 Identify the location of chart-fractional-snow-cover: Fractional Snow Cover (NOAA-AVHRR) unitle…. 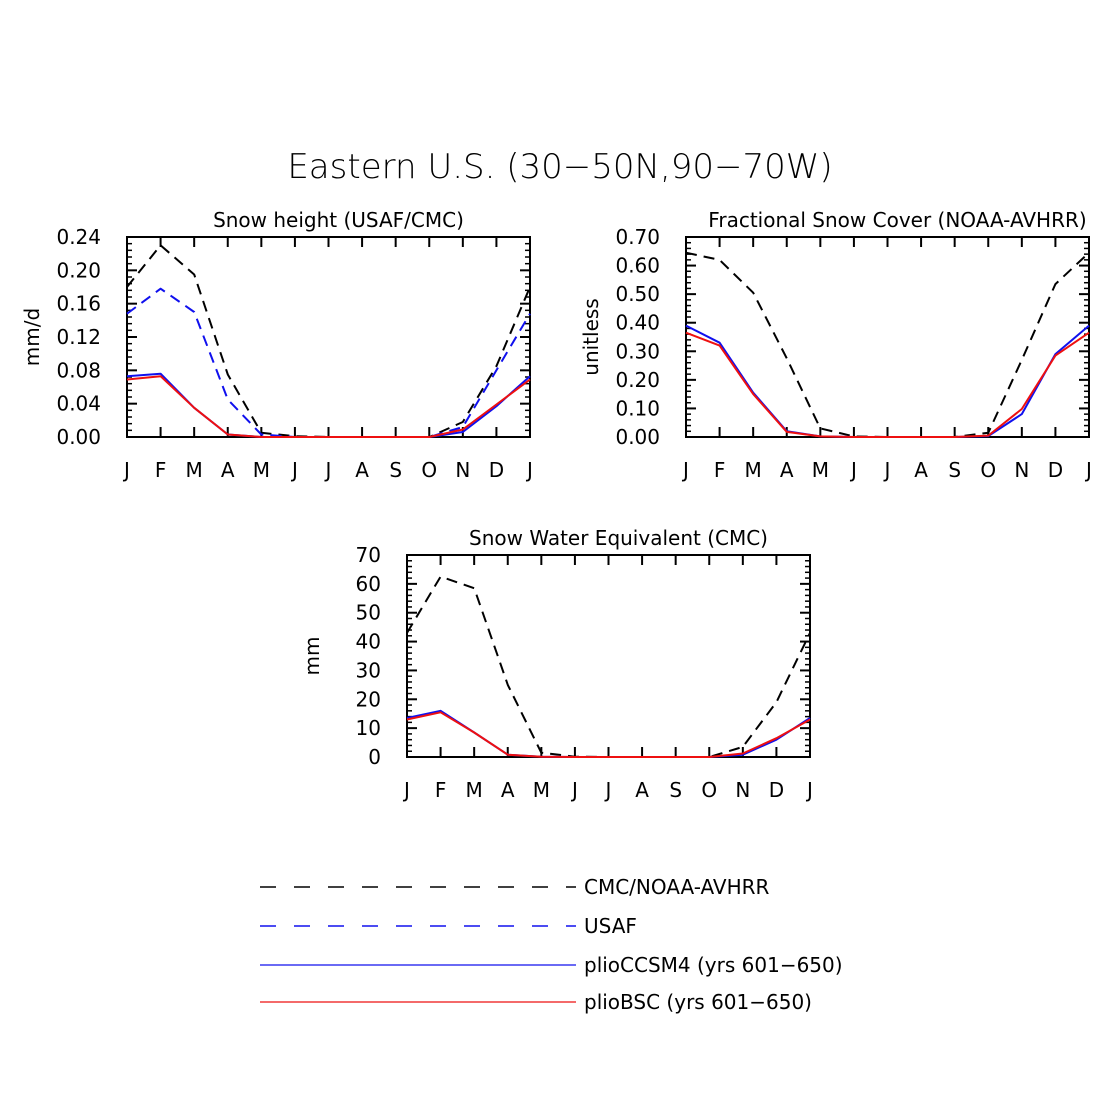
(835, 345).